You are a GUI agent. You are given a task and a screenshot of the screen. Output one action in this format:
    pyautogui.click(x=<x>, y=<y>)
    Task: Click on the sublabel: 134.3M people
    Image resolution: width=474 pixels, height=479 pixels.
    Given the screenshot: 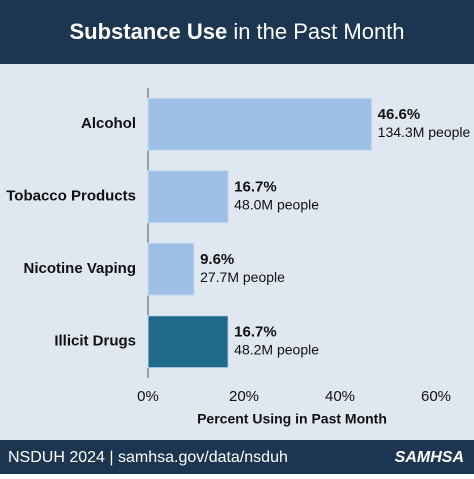 What is the action you would take?
    pyautogui.click(x=424, y=132)
    